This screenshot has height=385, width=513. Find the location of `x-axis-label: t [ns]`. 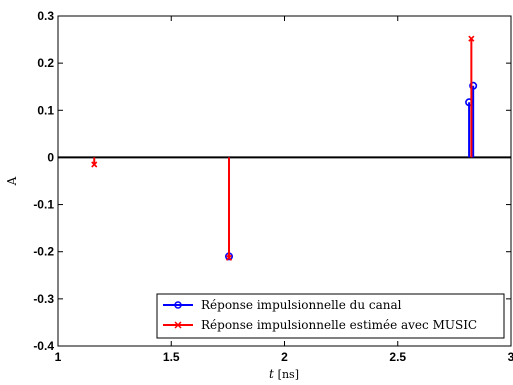

x-axis-label: t [ns] is located at coordinates (284, 374).